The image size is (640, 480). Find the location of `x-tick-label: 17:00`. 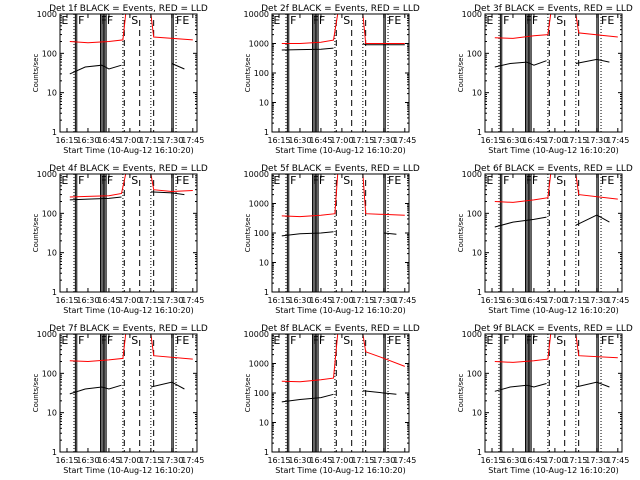

x-tick-label: 17:00 is located at coordinates (341, 460).